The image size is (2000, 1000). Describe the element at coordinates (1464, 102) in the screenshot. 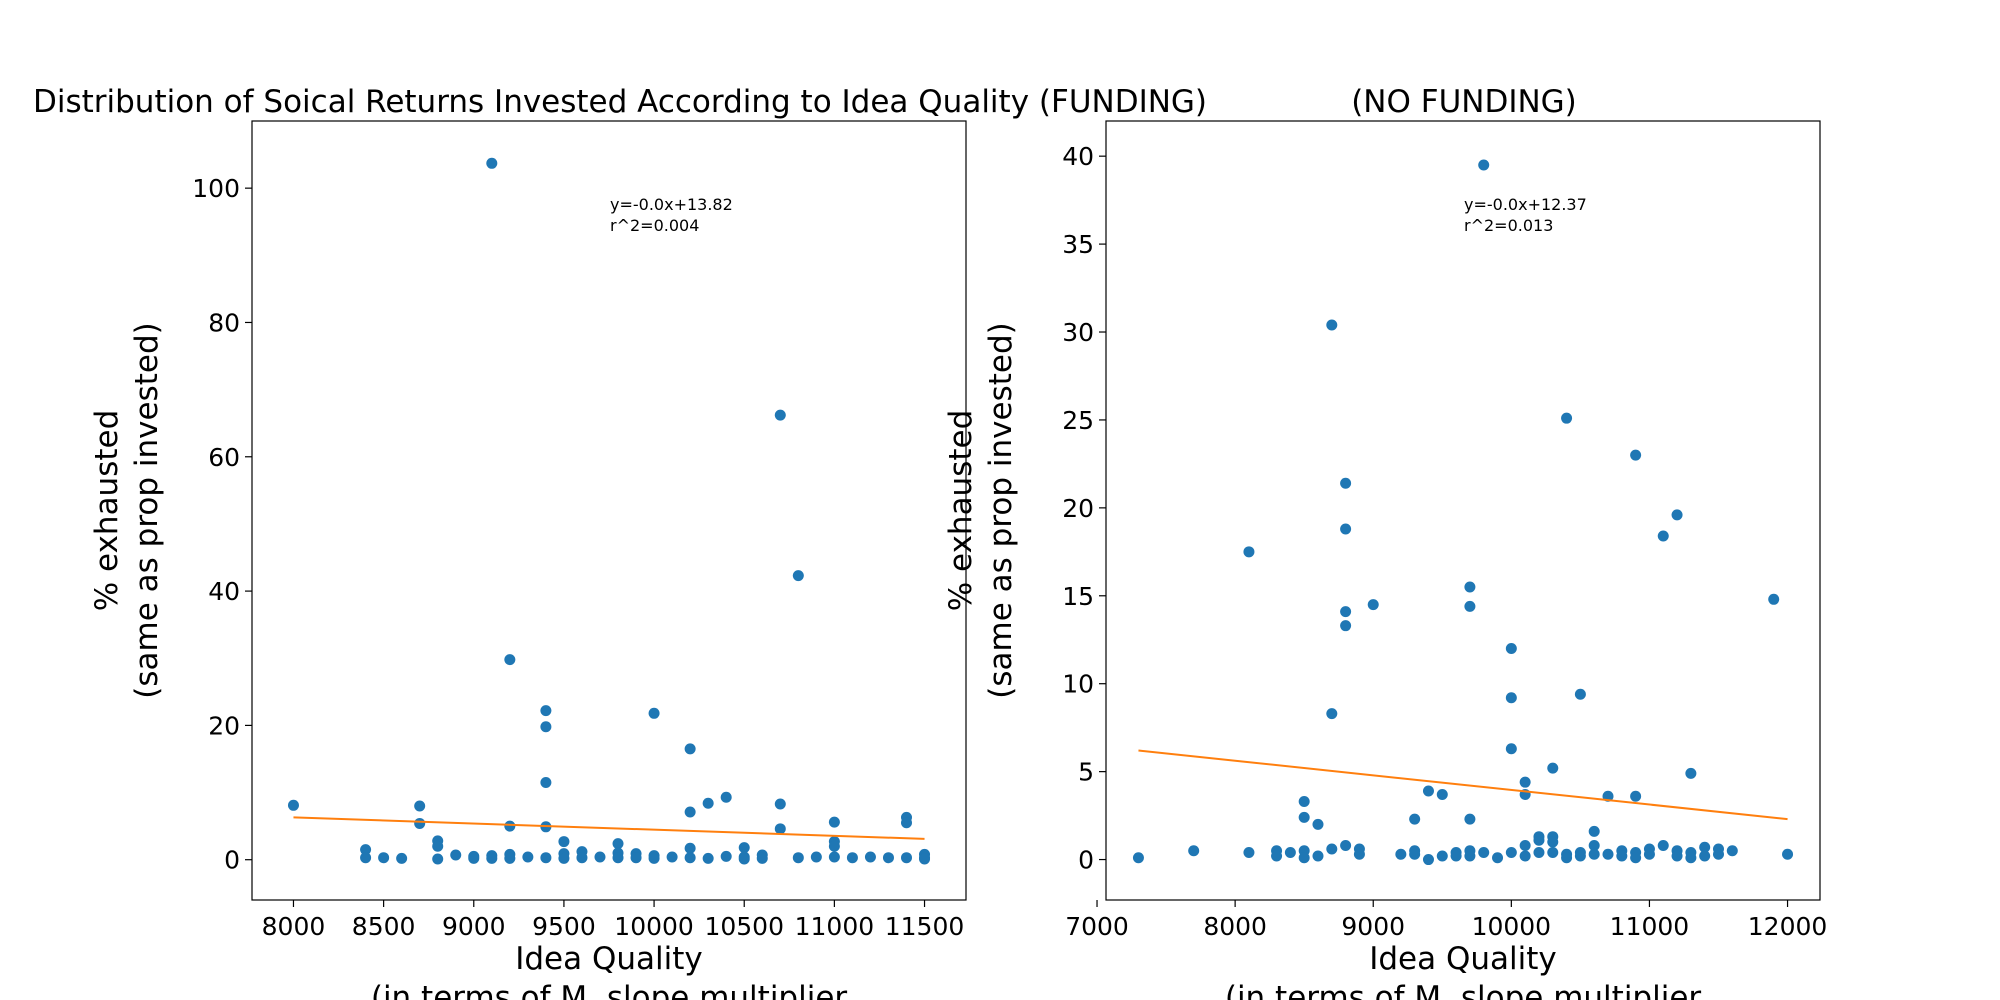

I see `chart-title: (NO FUNDING)` at that location.